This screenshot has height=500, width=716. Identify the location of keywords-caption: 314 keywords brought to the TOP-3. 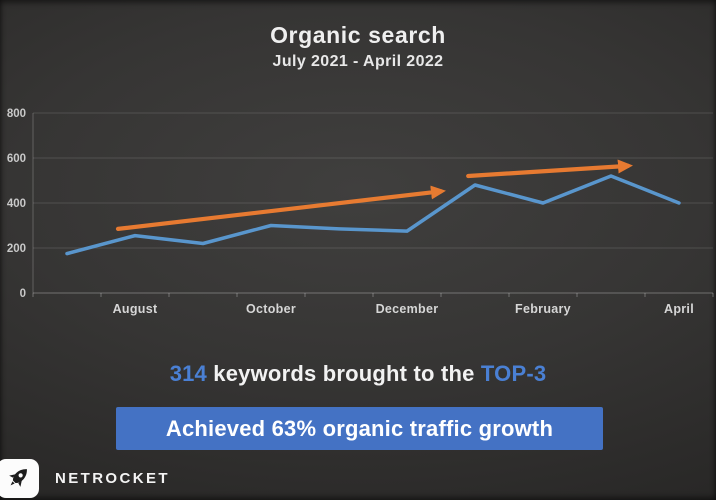
(358, 374).